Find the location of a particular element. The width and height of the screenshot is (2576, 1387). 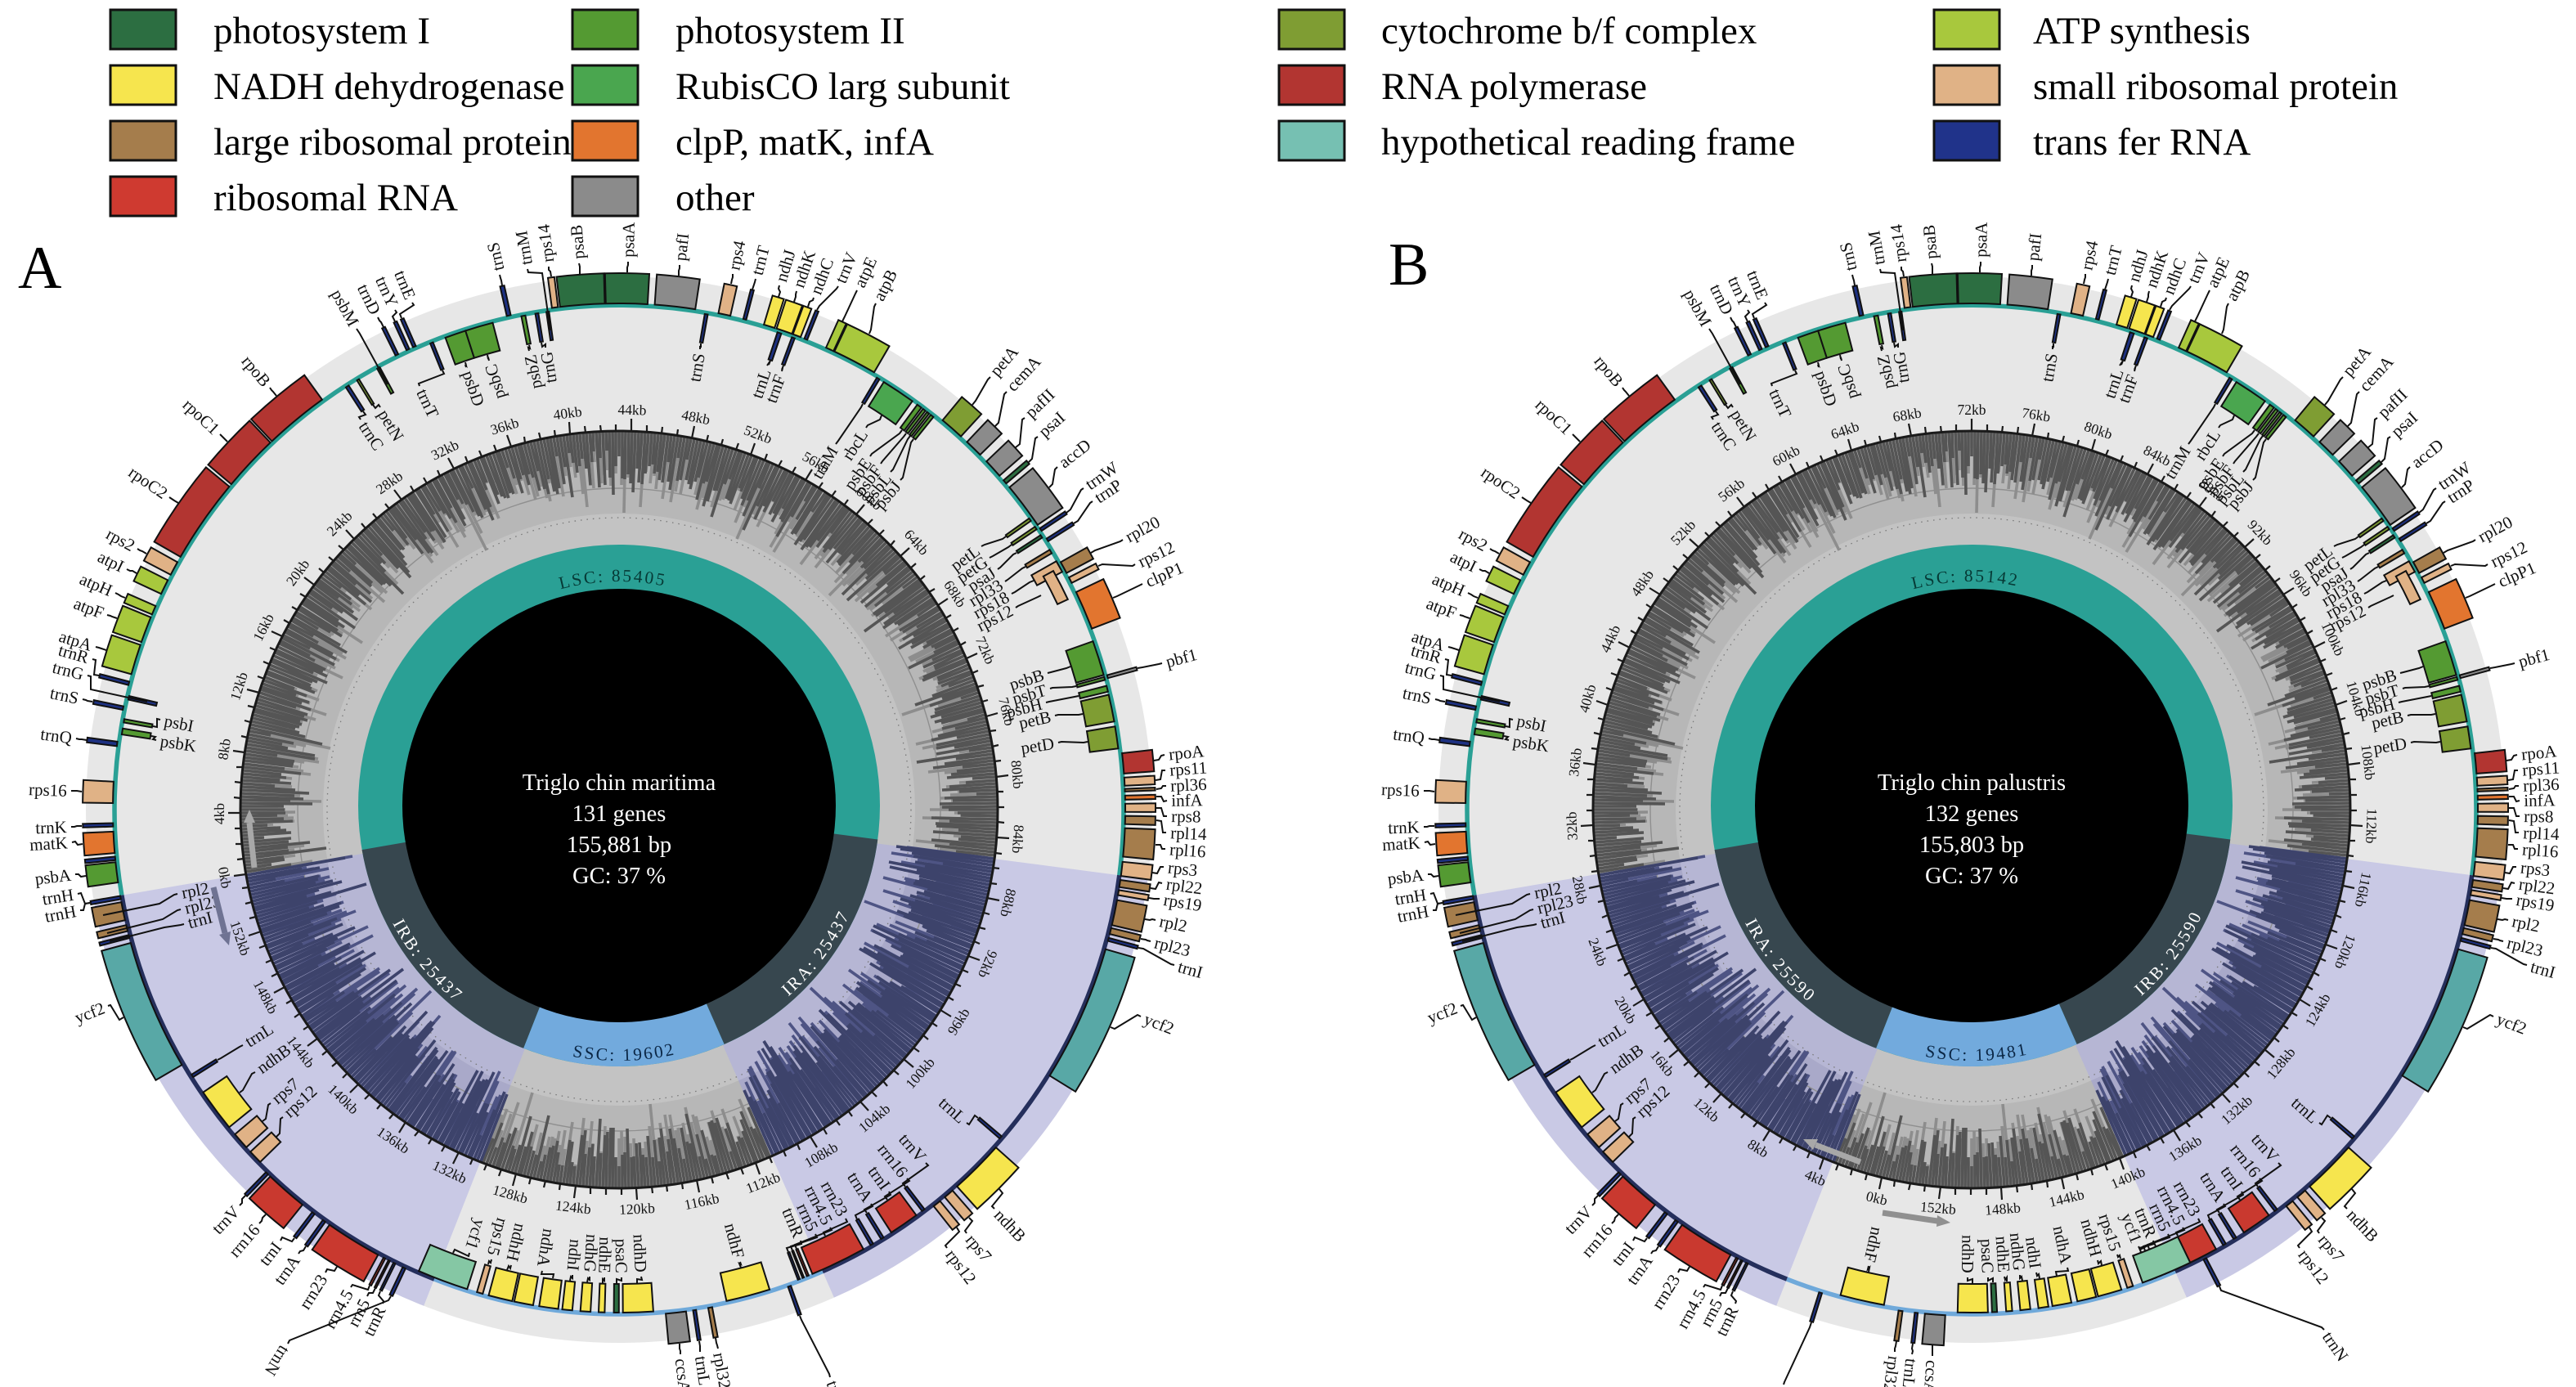

svg-text: 4kb is located at coordinates (219, 814).